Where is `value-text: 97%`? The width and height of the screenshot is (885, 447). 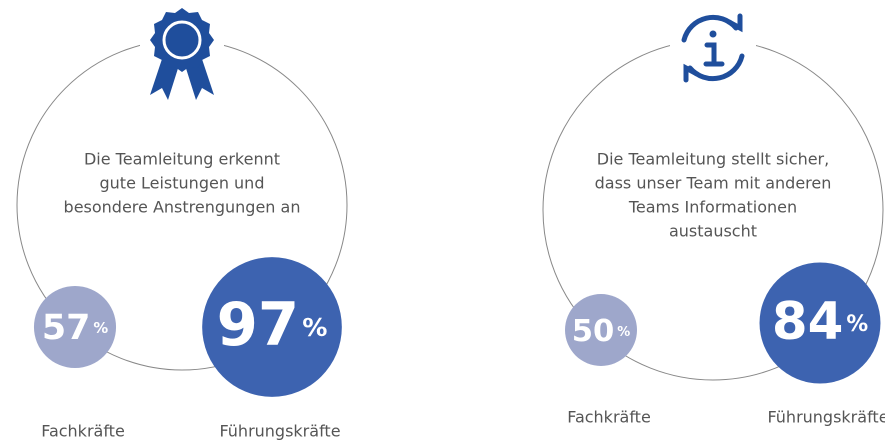 value-text: 97% is located at coordinates (272, 324).